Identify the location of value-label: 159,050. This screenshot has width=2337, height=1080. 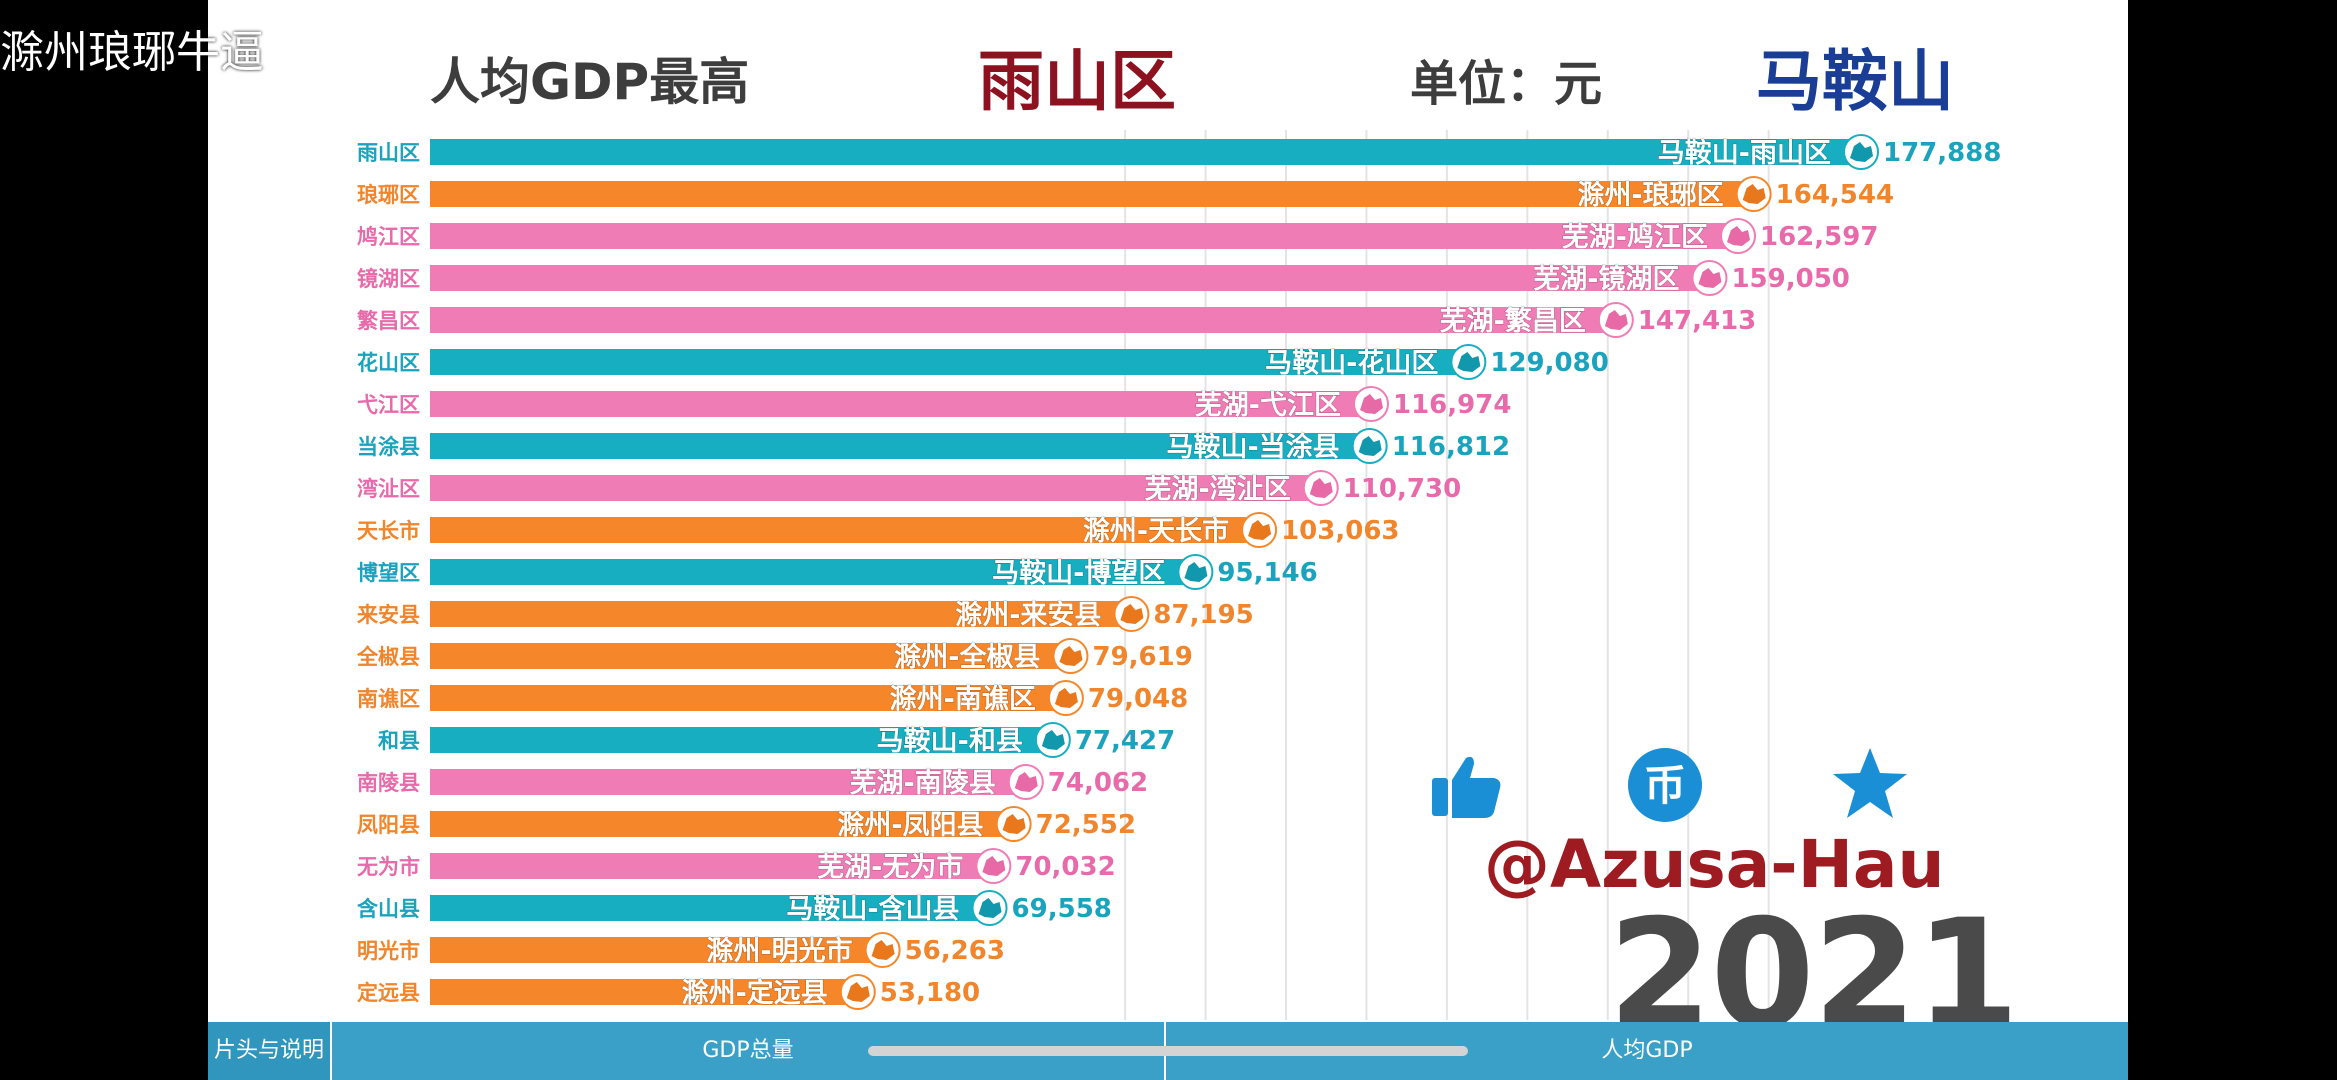
(1790, 279).